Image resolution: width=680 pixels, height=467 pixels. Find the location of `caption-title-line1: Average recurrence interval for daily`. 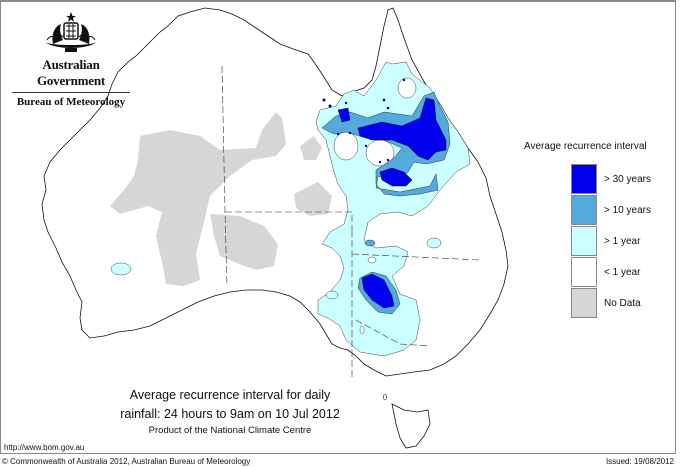

caption-title-line1: Average recurrence interval for daily is located at coordinates (230, 395).